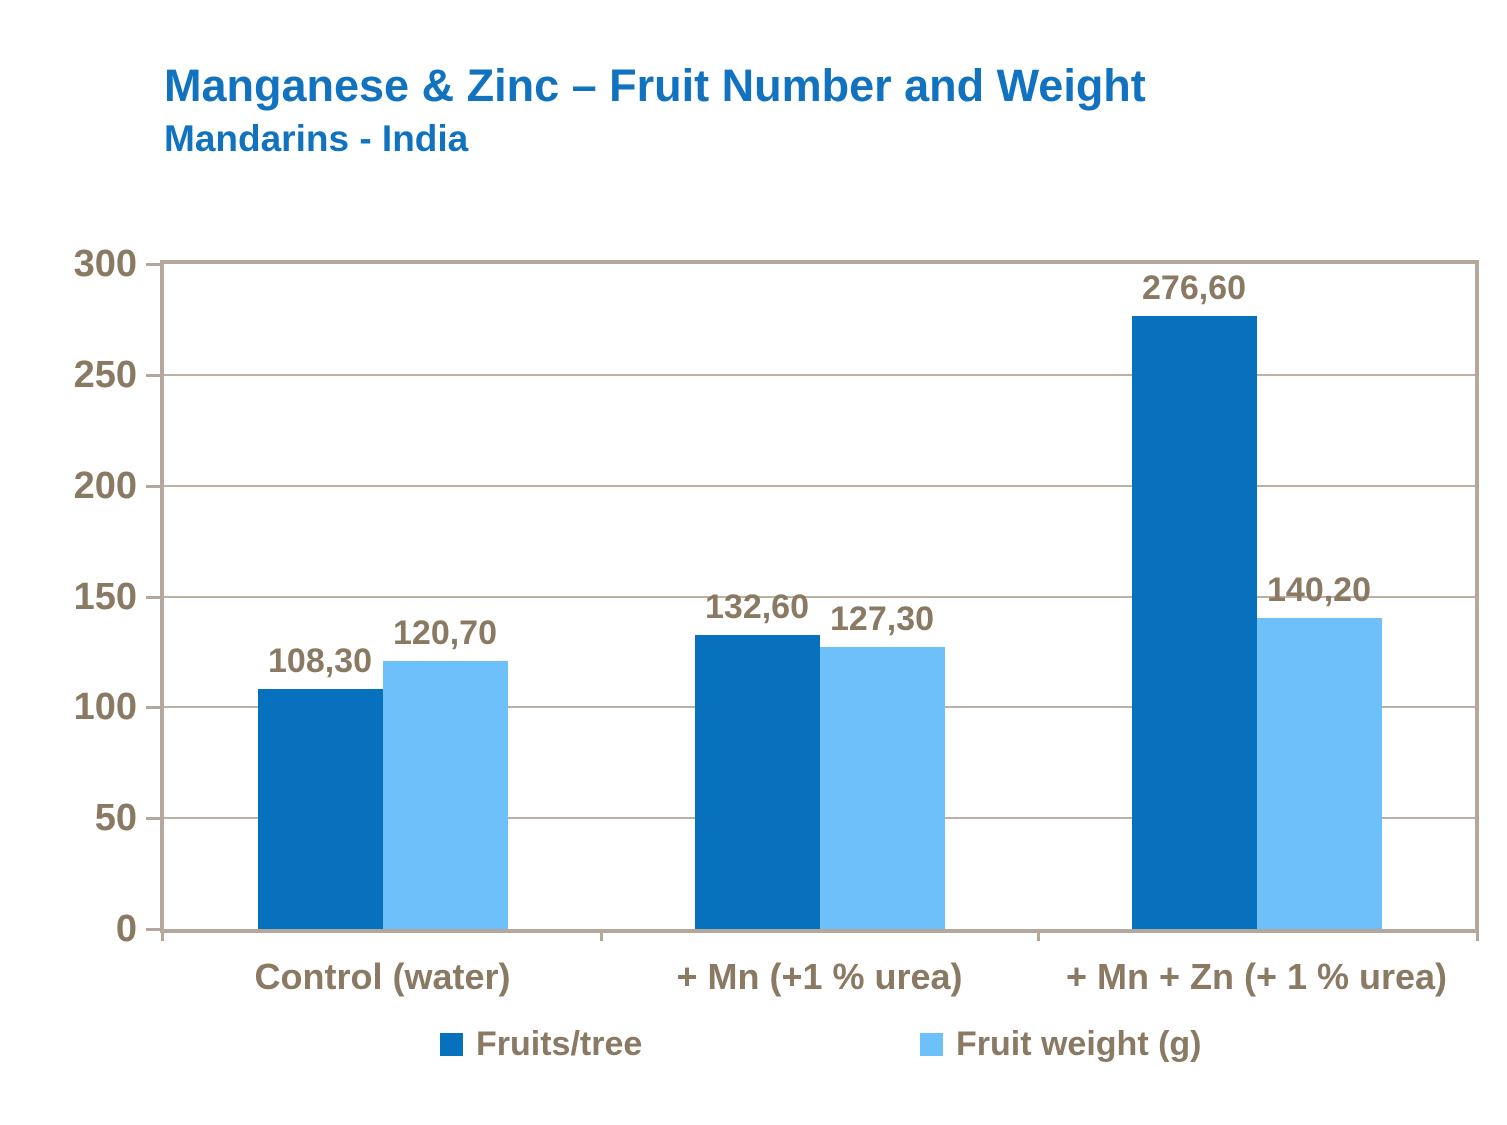 The image size is (1507, 1125). I want to click on legend-item: Fruit weight (g), so click(1061, 1044).